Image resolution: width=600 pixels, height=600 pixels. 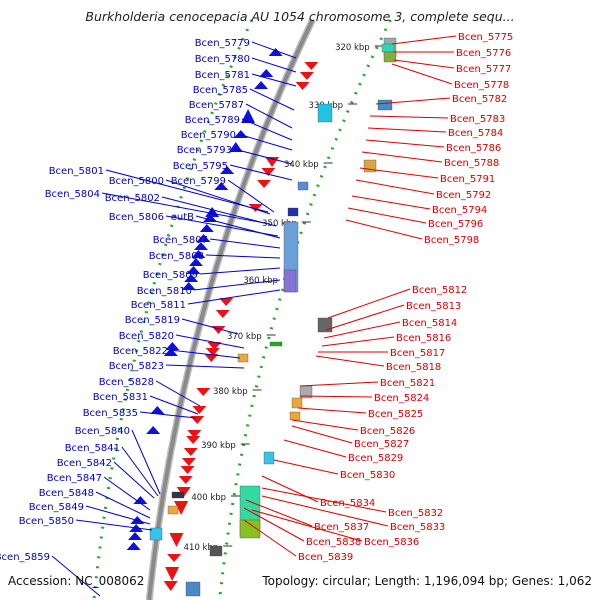 What do you see at coordinates (208, 135) in the screenshot?
I see `gene-label-left: Bcen_5790` at bounding box center [208, 135].